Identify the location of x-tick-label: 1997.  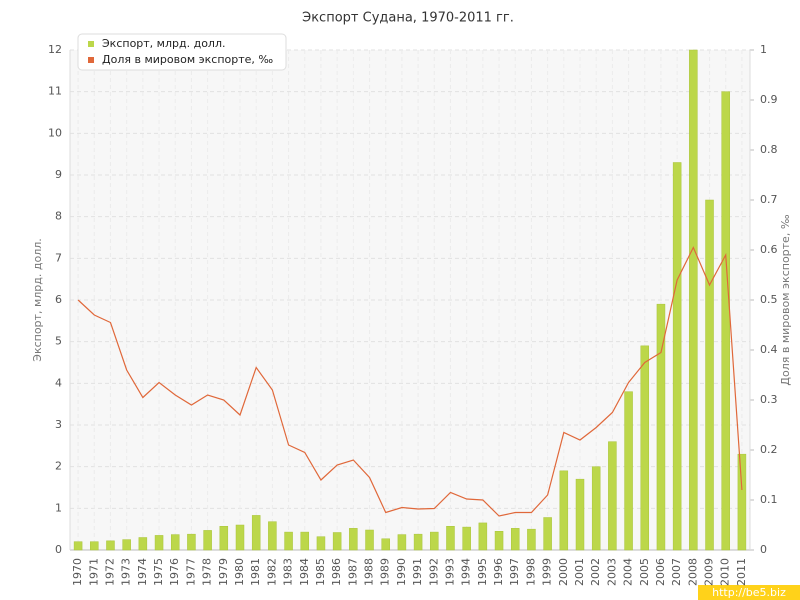
(514, 572).